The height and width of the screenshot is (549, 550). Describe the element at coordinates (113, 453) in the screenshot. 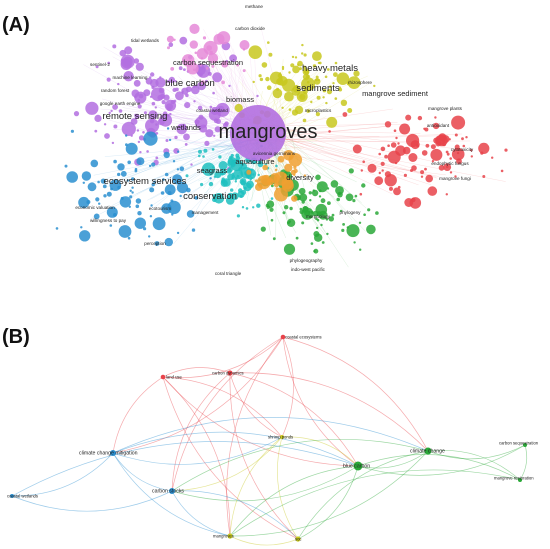

I see `node-climate-change-mitigation` at that location.